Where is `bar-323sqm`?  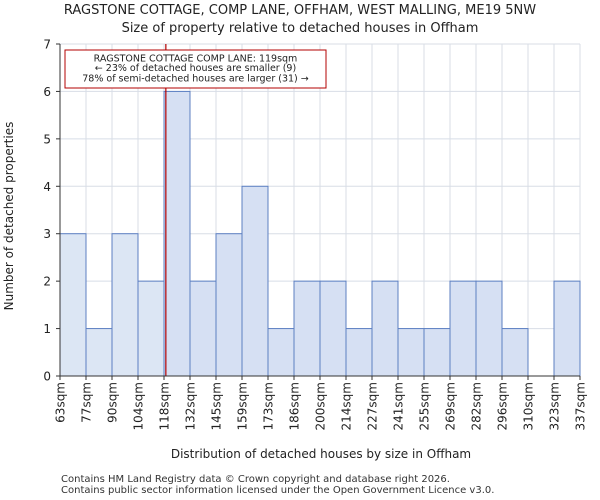
bar-323sqm is located at coordinates (567, 328).